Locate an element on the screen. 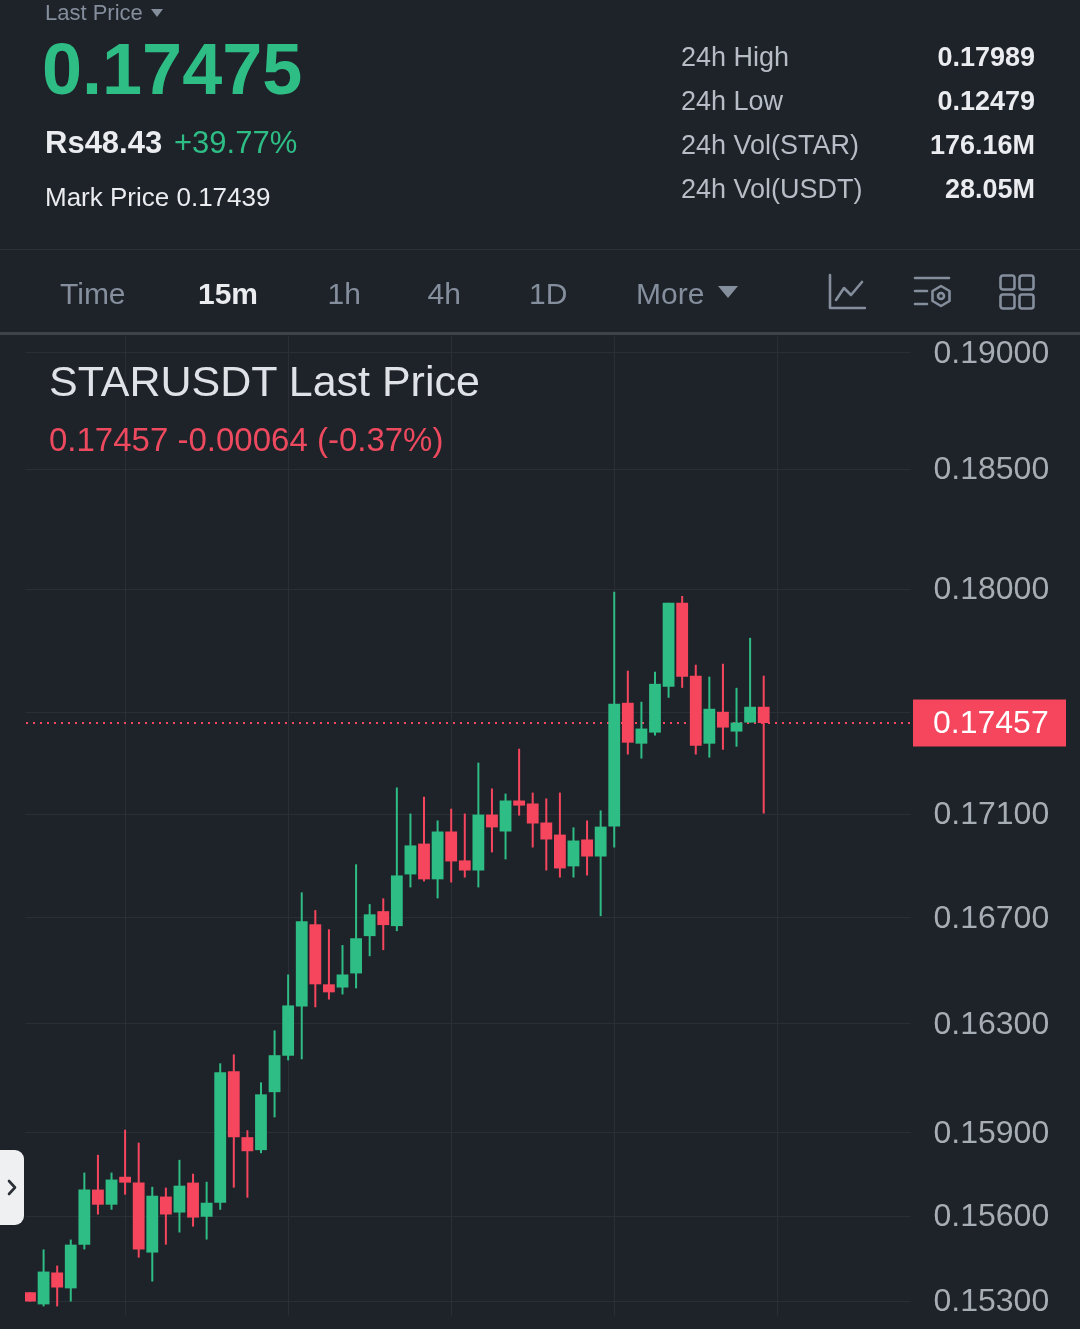  y-tick-label: 0.16700 is located at coordinates (991, 916).